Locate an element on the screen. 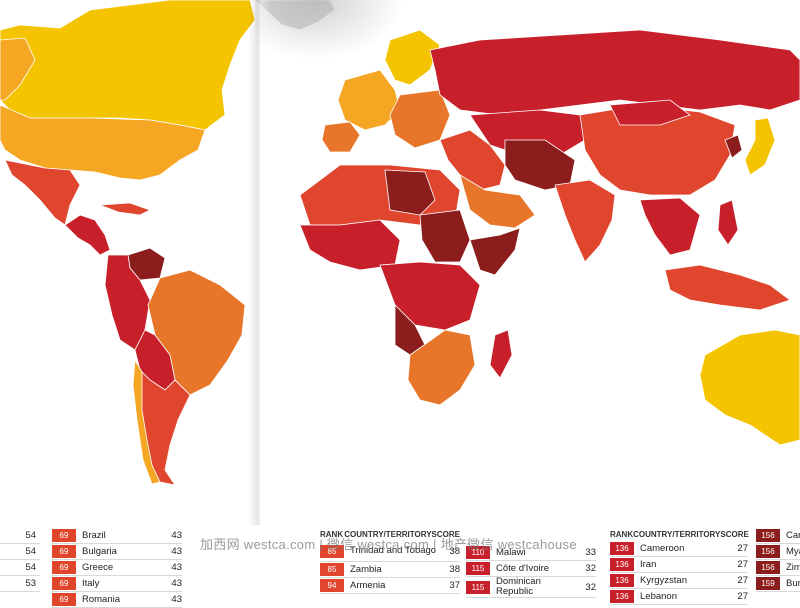 The width and height of the screenshot is (800, 608). region-philippines is located at coordinates (728, 222).